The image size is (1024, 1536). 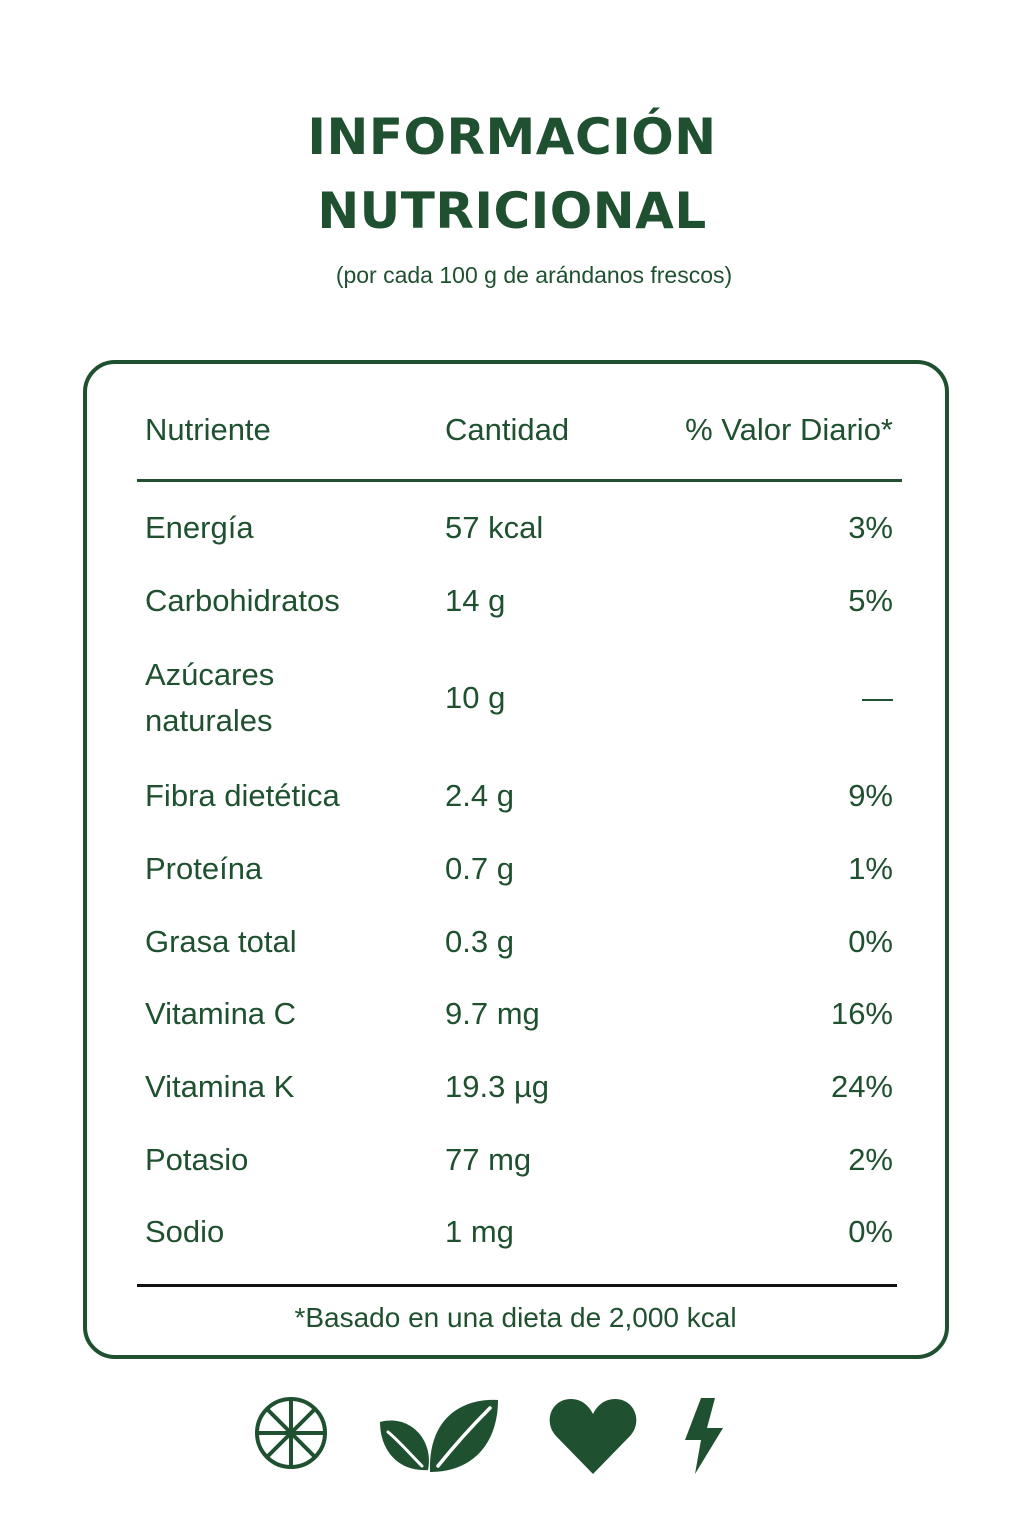 What do you see at coordinates (512, 211) in the screenshot?
I see `title-line-2: NUTRICIONAL` at bounding box center [512, 211].